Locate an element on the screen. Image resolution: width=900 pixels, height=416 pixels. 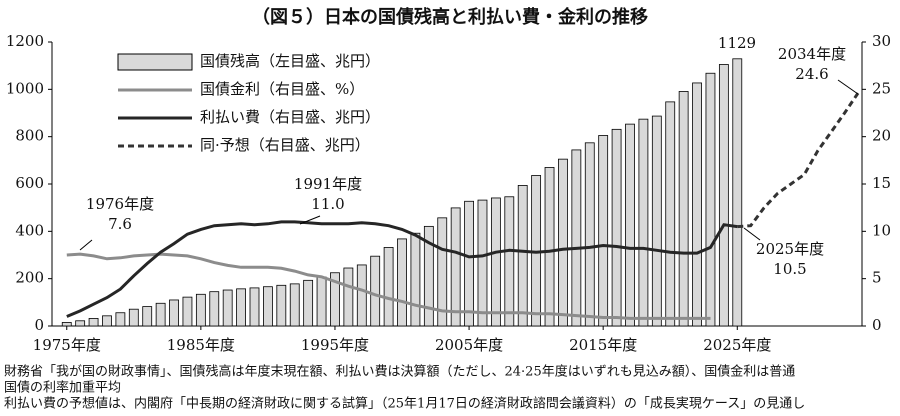
legend-label: 利払い費（右目盛、兆円） is located at coordinates (290, 117).